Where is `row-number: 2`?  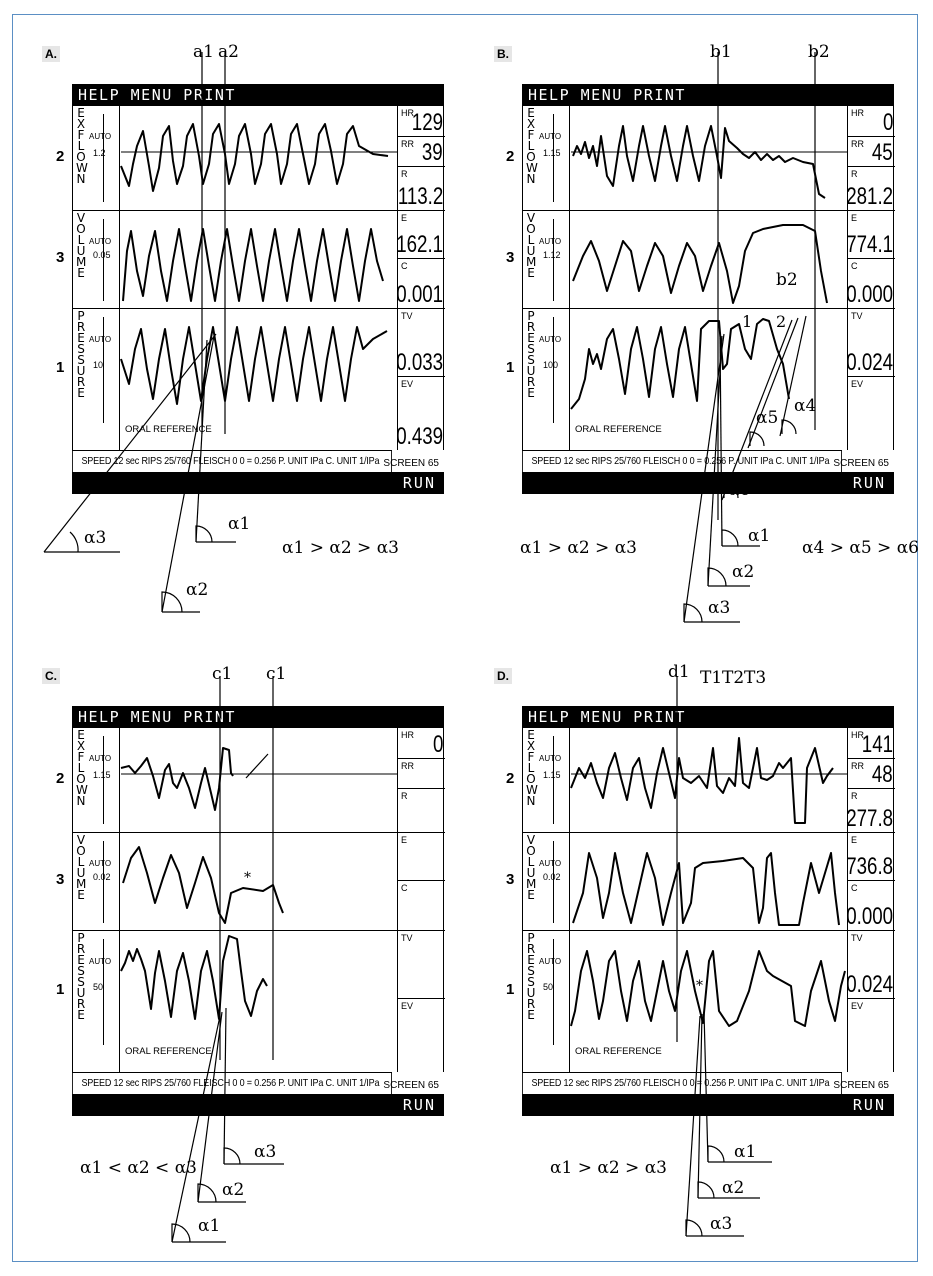
row-number: 2 is located at coordinates (60, 778).